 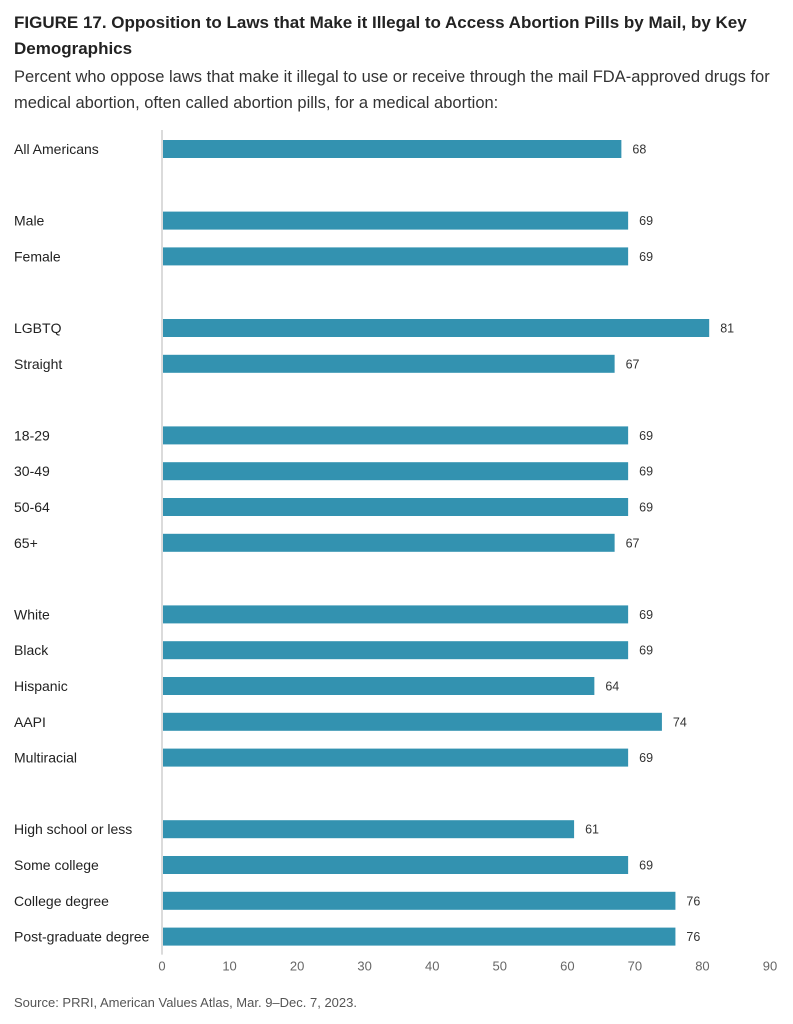 I want to click on bar-male, so click(x=396, y=220).